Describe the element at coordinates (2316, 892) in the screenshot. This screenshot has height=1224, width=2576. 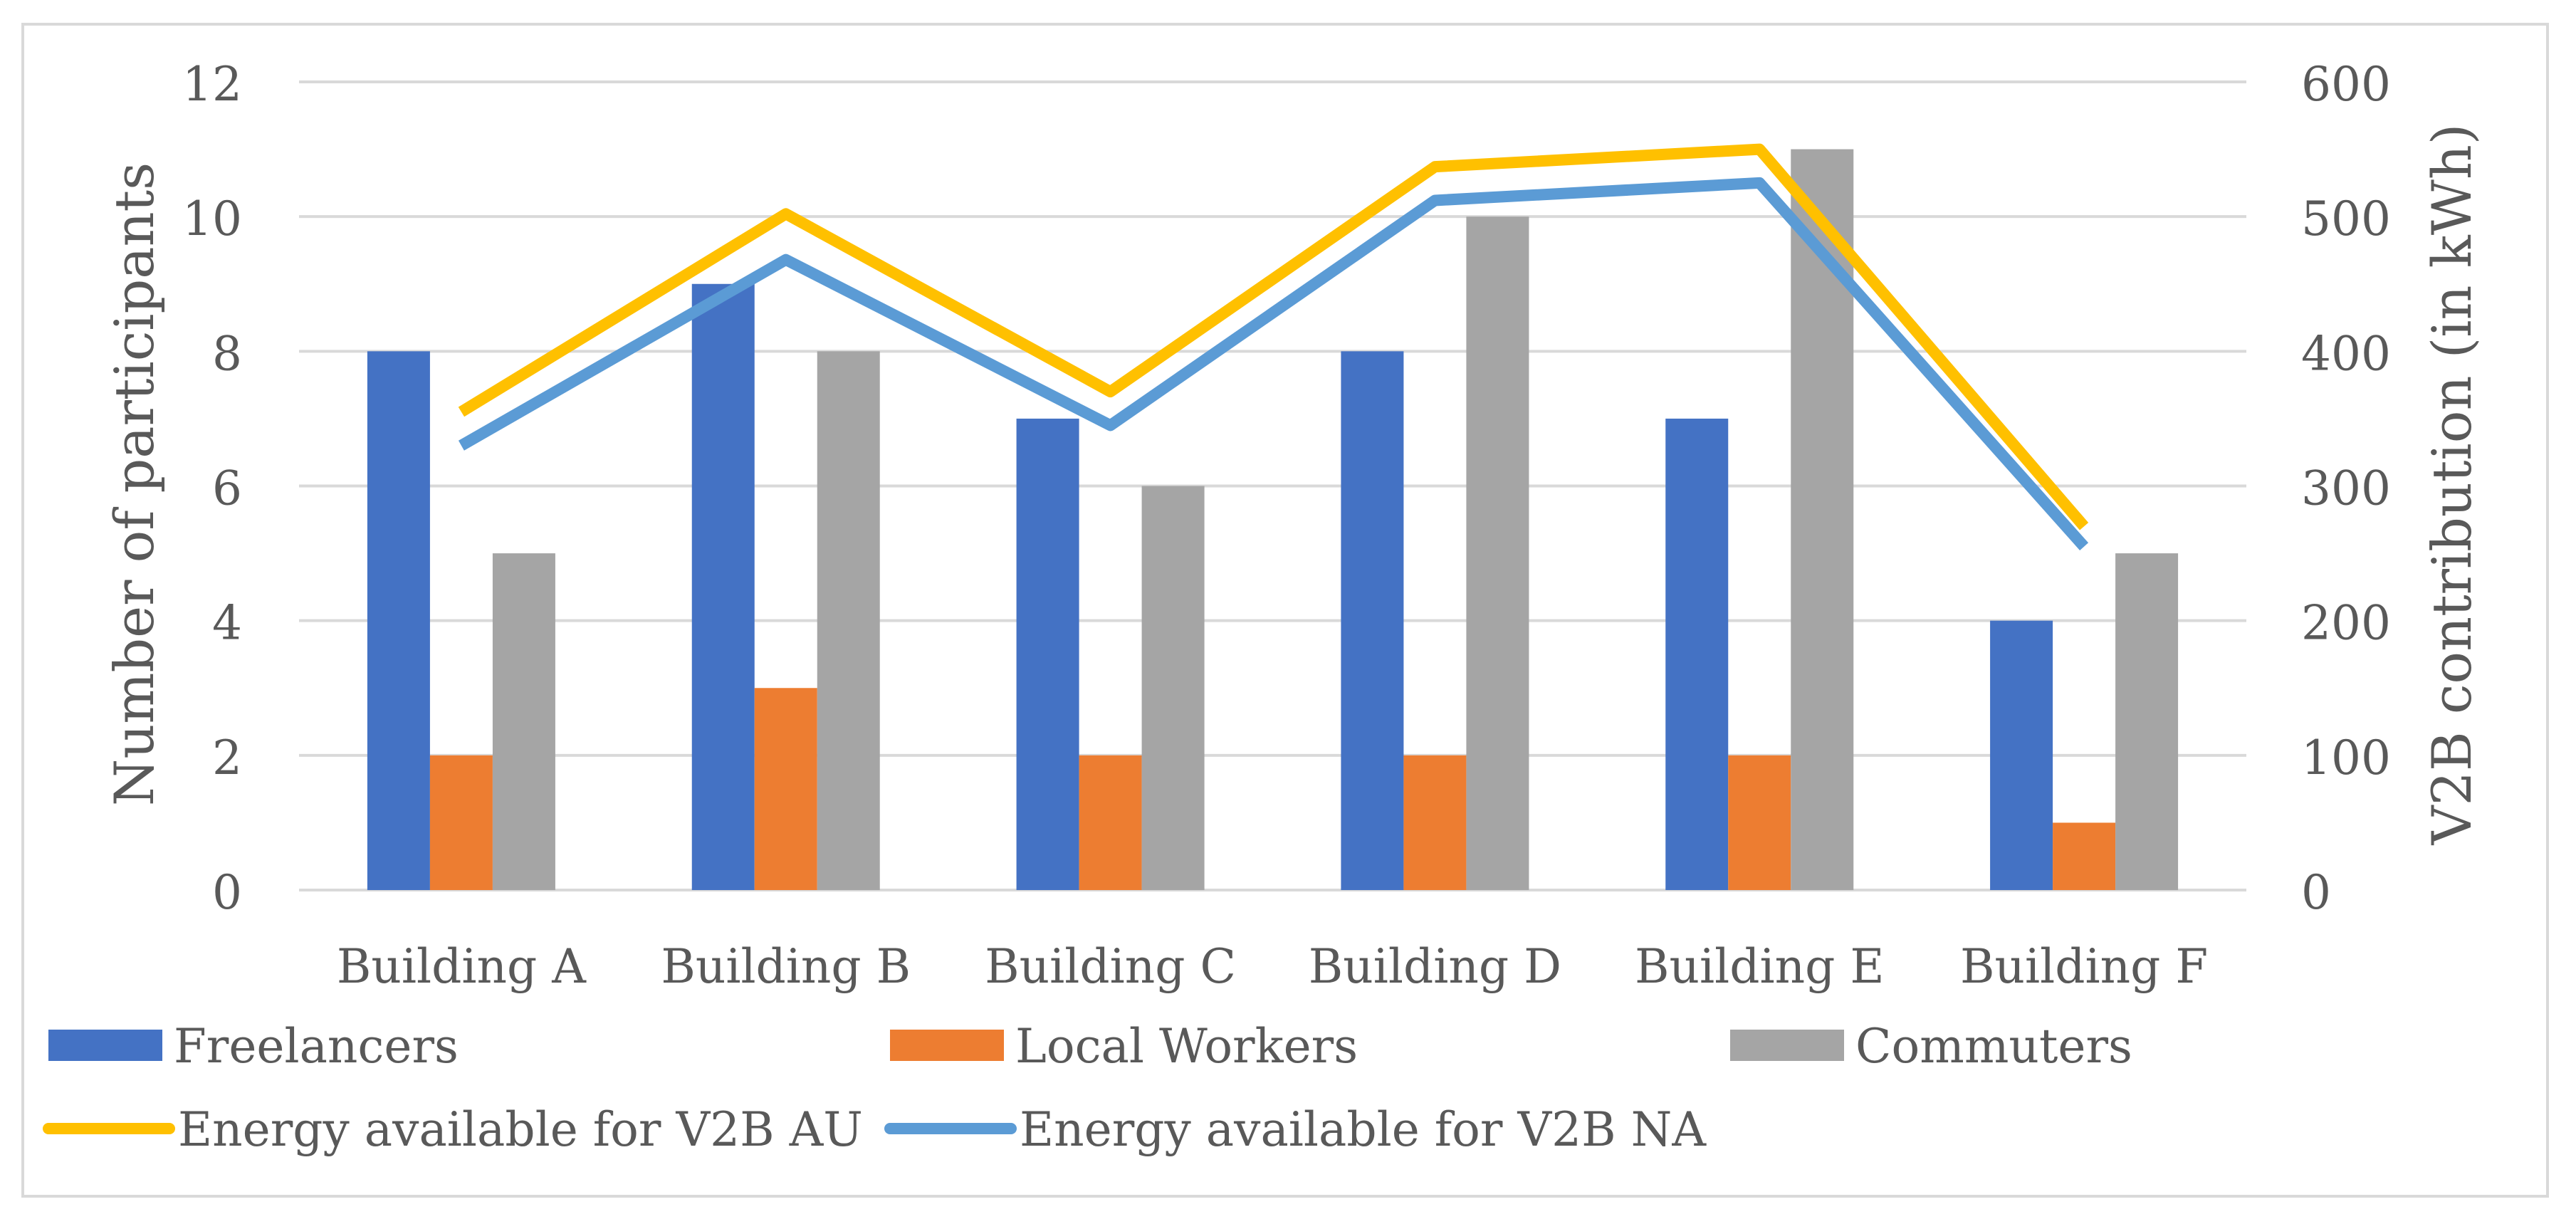
I see `y2-tick-label: 0` at that location.